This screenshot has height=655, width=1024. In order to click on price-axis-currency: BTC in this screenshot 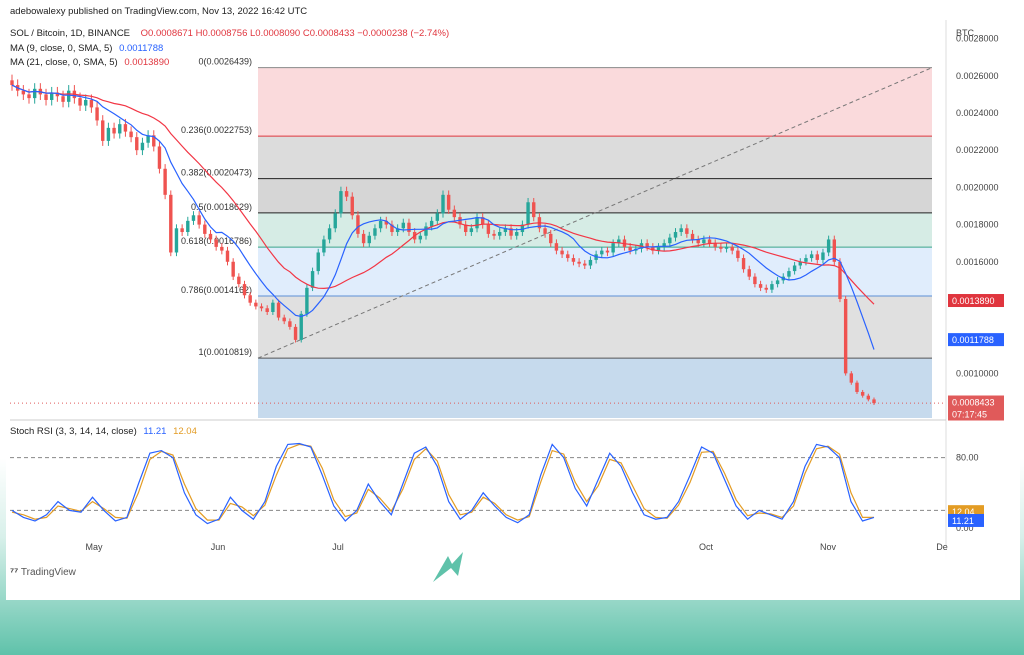, I will do `click(965, 33)`.